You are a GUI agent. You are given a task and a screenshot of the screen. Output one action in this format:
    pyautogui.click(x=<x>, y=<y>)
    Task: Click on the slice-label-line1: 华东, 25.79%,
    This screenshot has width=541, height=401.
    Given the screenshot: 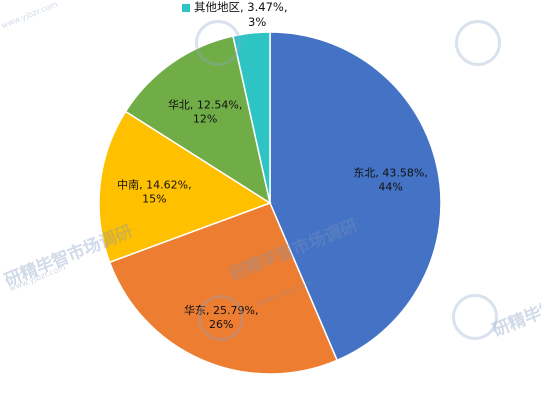 What is the action you would take?
    pyautogui.click(x=221, y=310)
    